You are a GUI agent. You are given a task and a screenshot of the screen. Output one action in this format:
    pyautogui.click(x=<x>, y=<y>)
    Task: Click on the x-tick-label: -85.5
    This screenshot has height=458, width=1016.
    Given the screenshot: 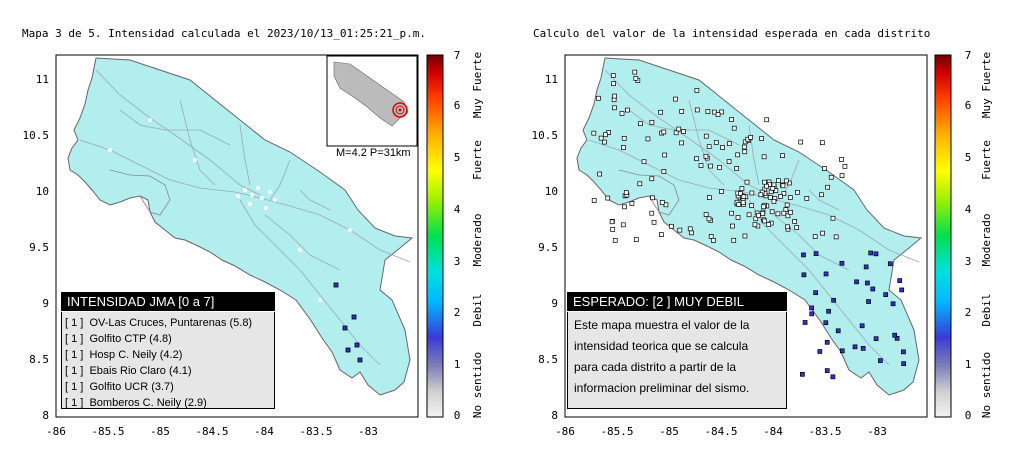 What is the action you would take?
    pyautogui.click(x=616, y=431)
    